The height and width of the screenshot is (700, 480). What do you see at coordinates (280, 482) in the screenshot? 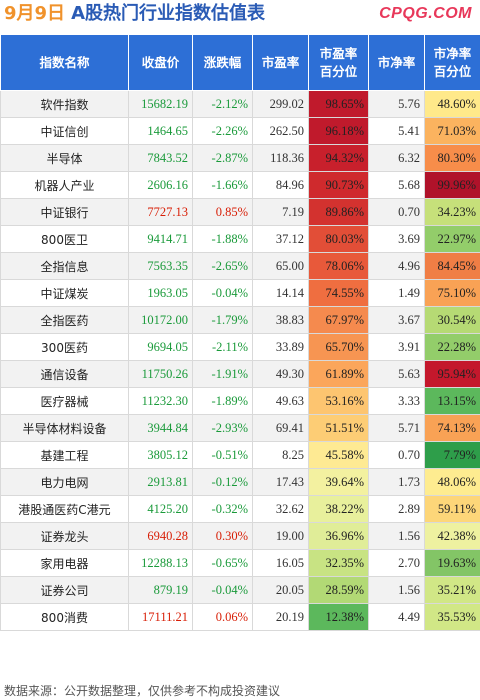
I see `pe-cell: 17.43` at bounding box center [280, 482].